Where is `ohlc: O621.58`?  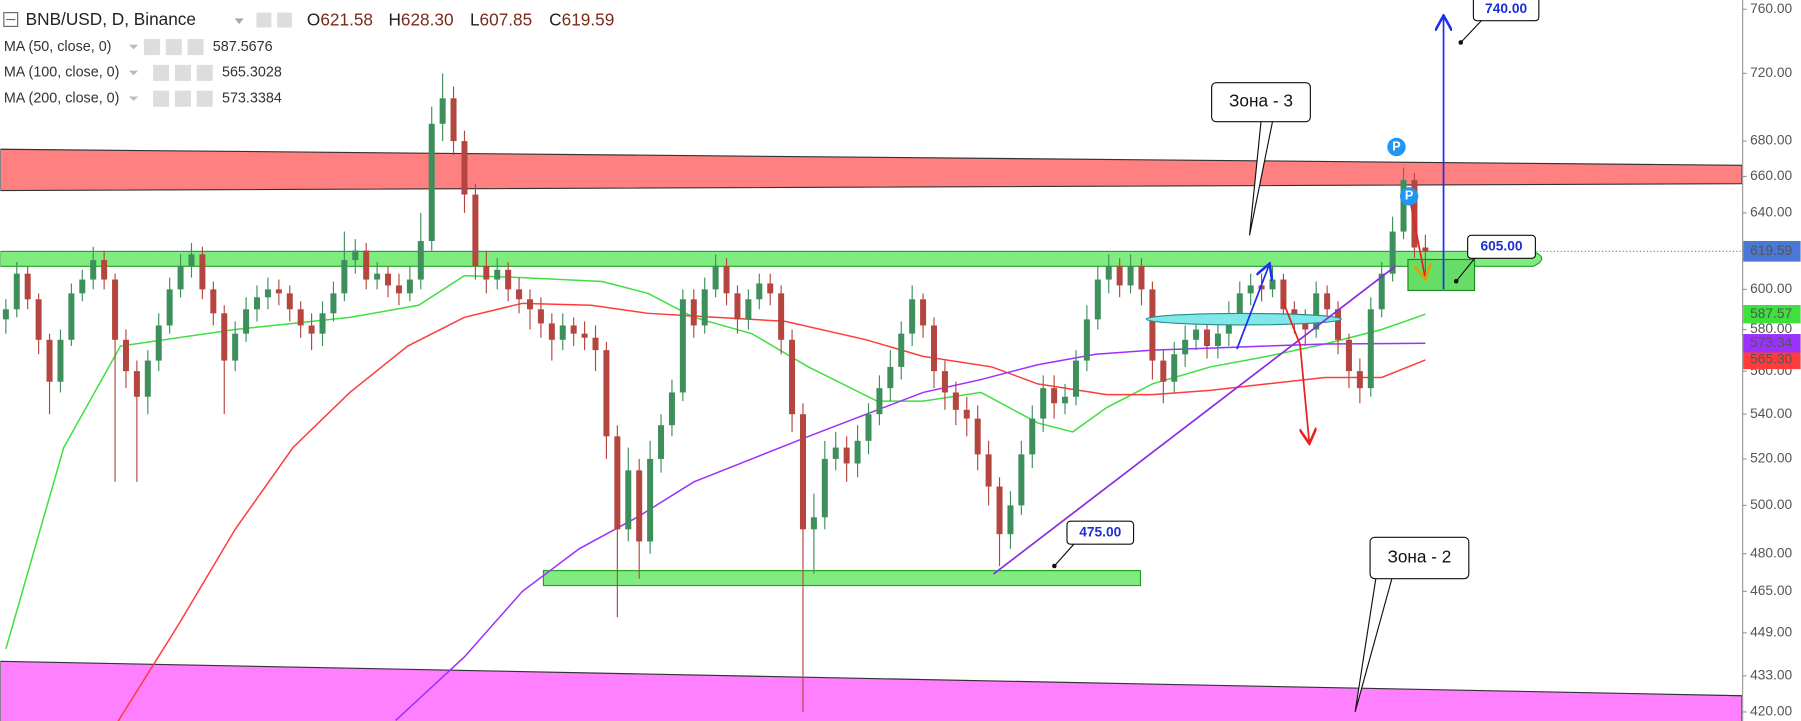
ohlc: O621.58 is located at coordinates (340, 19).